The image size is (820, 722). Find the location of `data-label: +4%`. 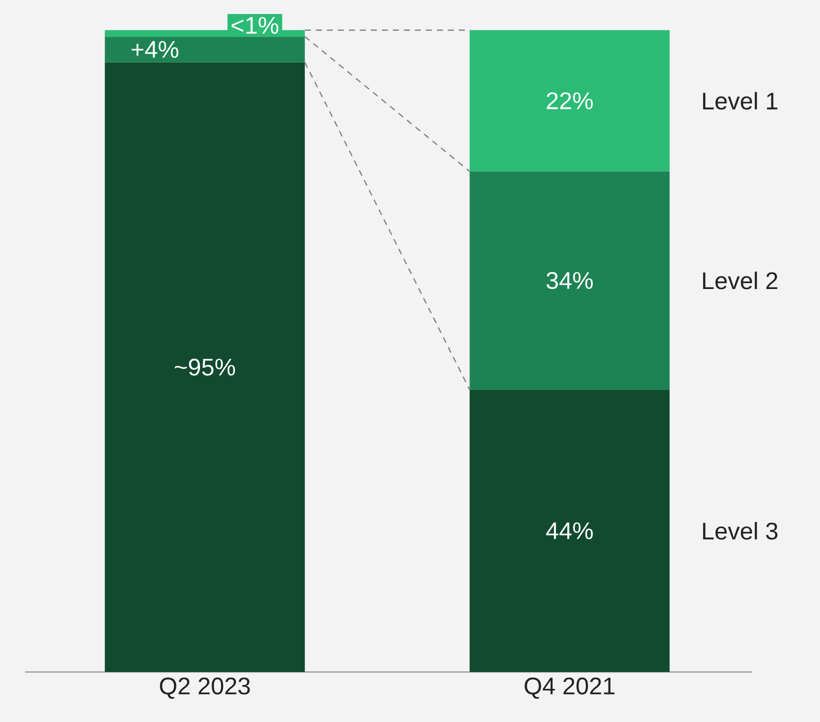

data-label: +4% is located at coordinates (155, 49).